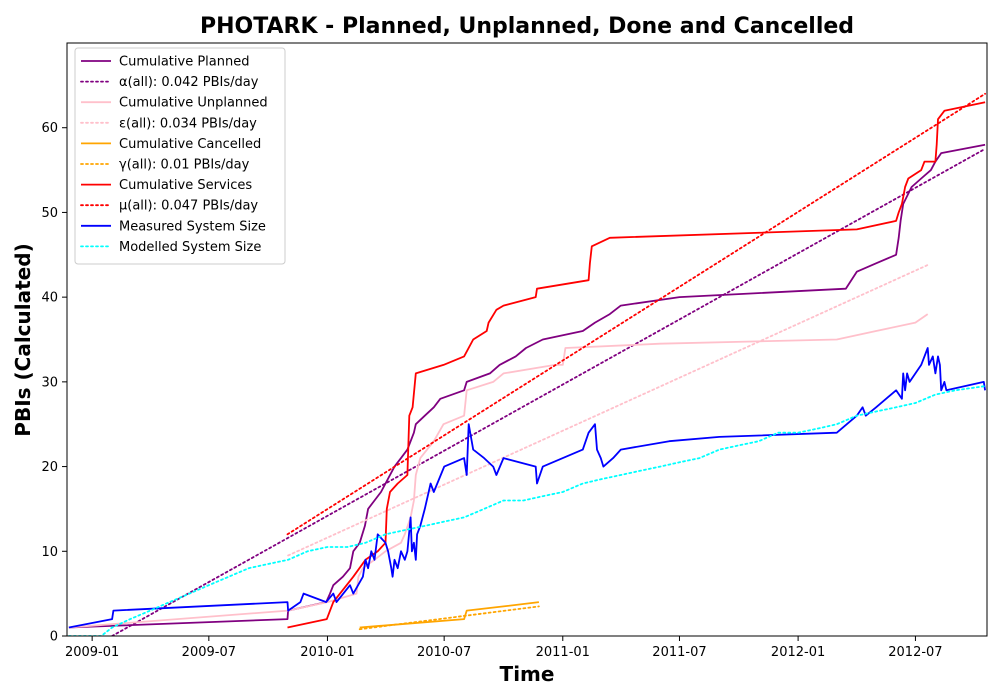 This screenshot has height=700, width=1000. Describe the element at coordinates (92, 652) in the screenshot. I see `x-tick-label: 2009-01` at that location.